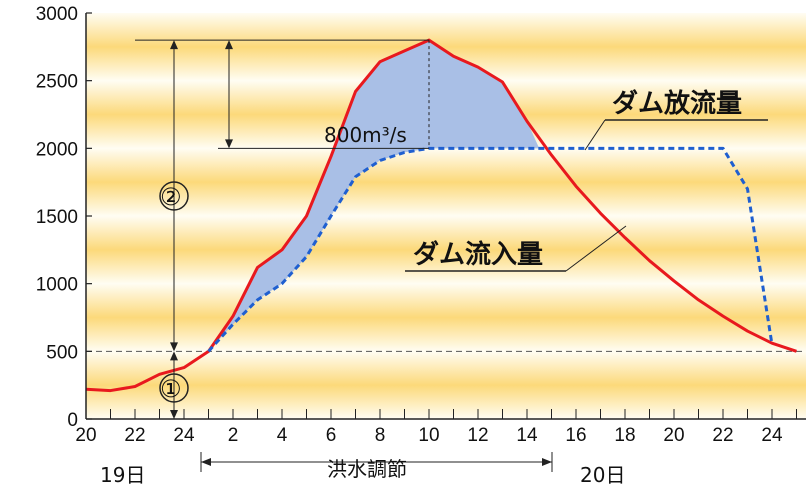 This screenshot has width=806, height=494. Describe the element at coordinates (62, 352) in the screenshot. I see `y-tick-label: 500` at that location.